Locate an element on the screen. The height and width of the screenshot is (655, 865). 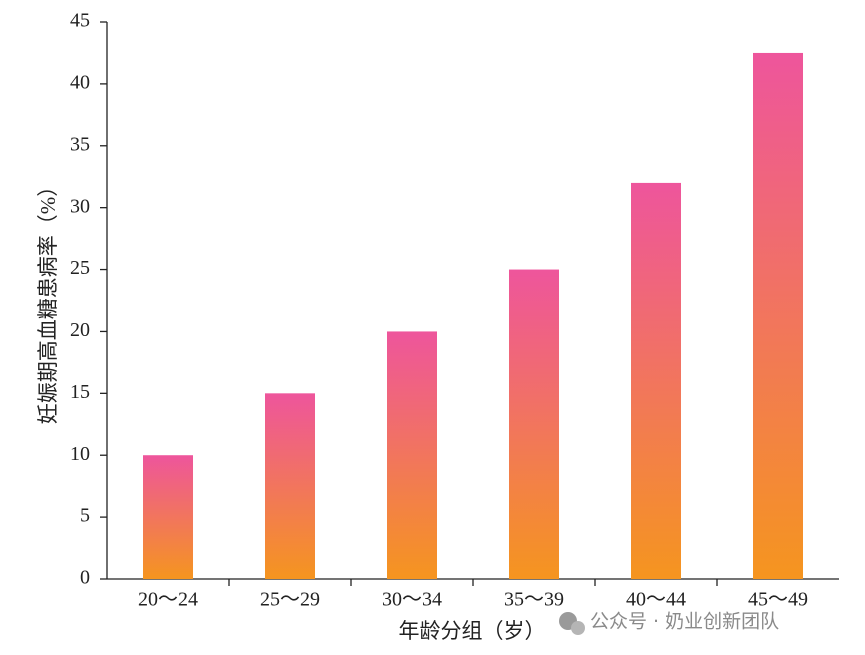
x-tick-label: 20～24 is located at coordinates (168, 600).